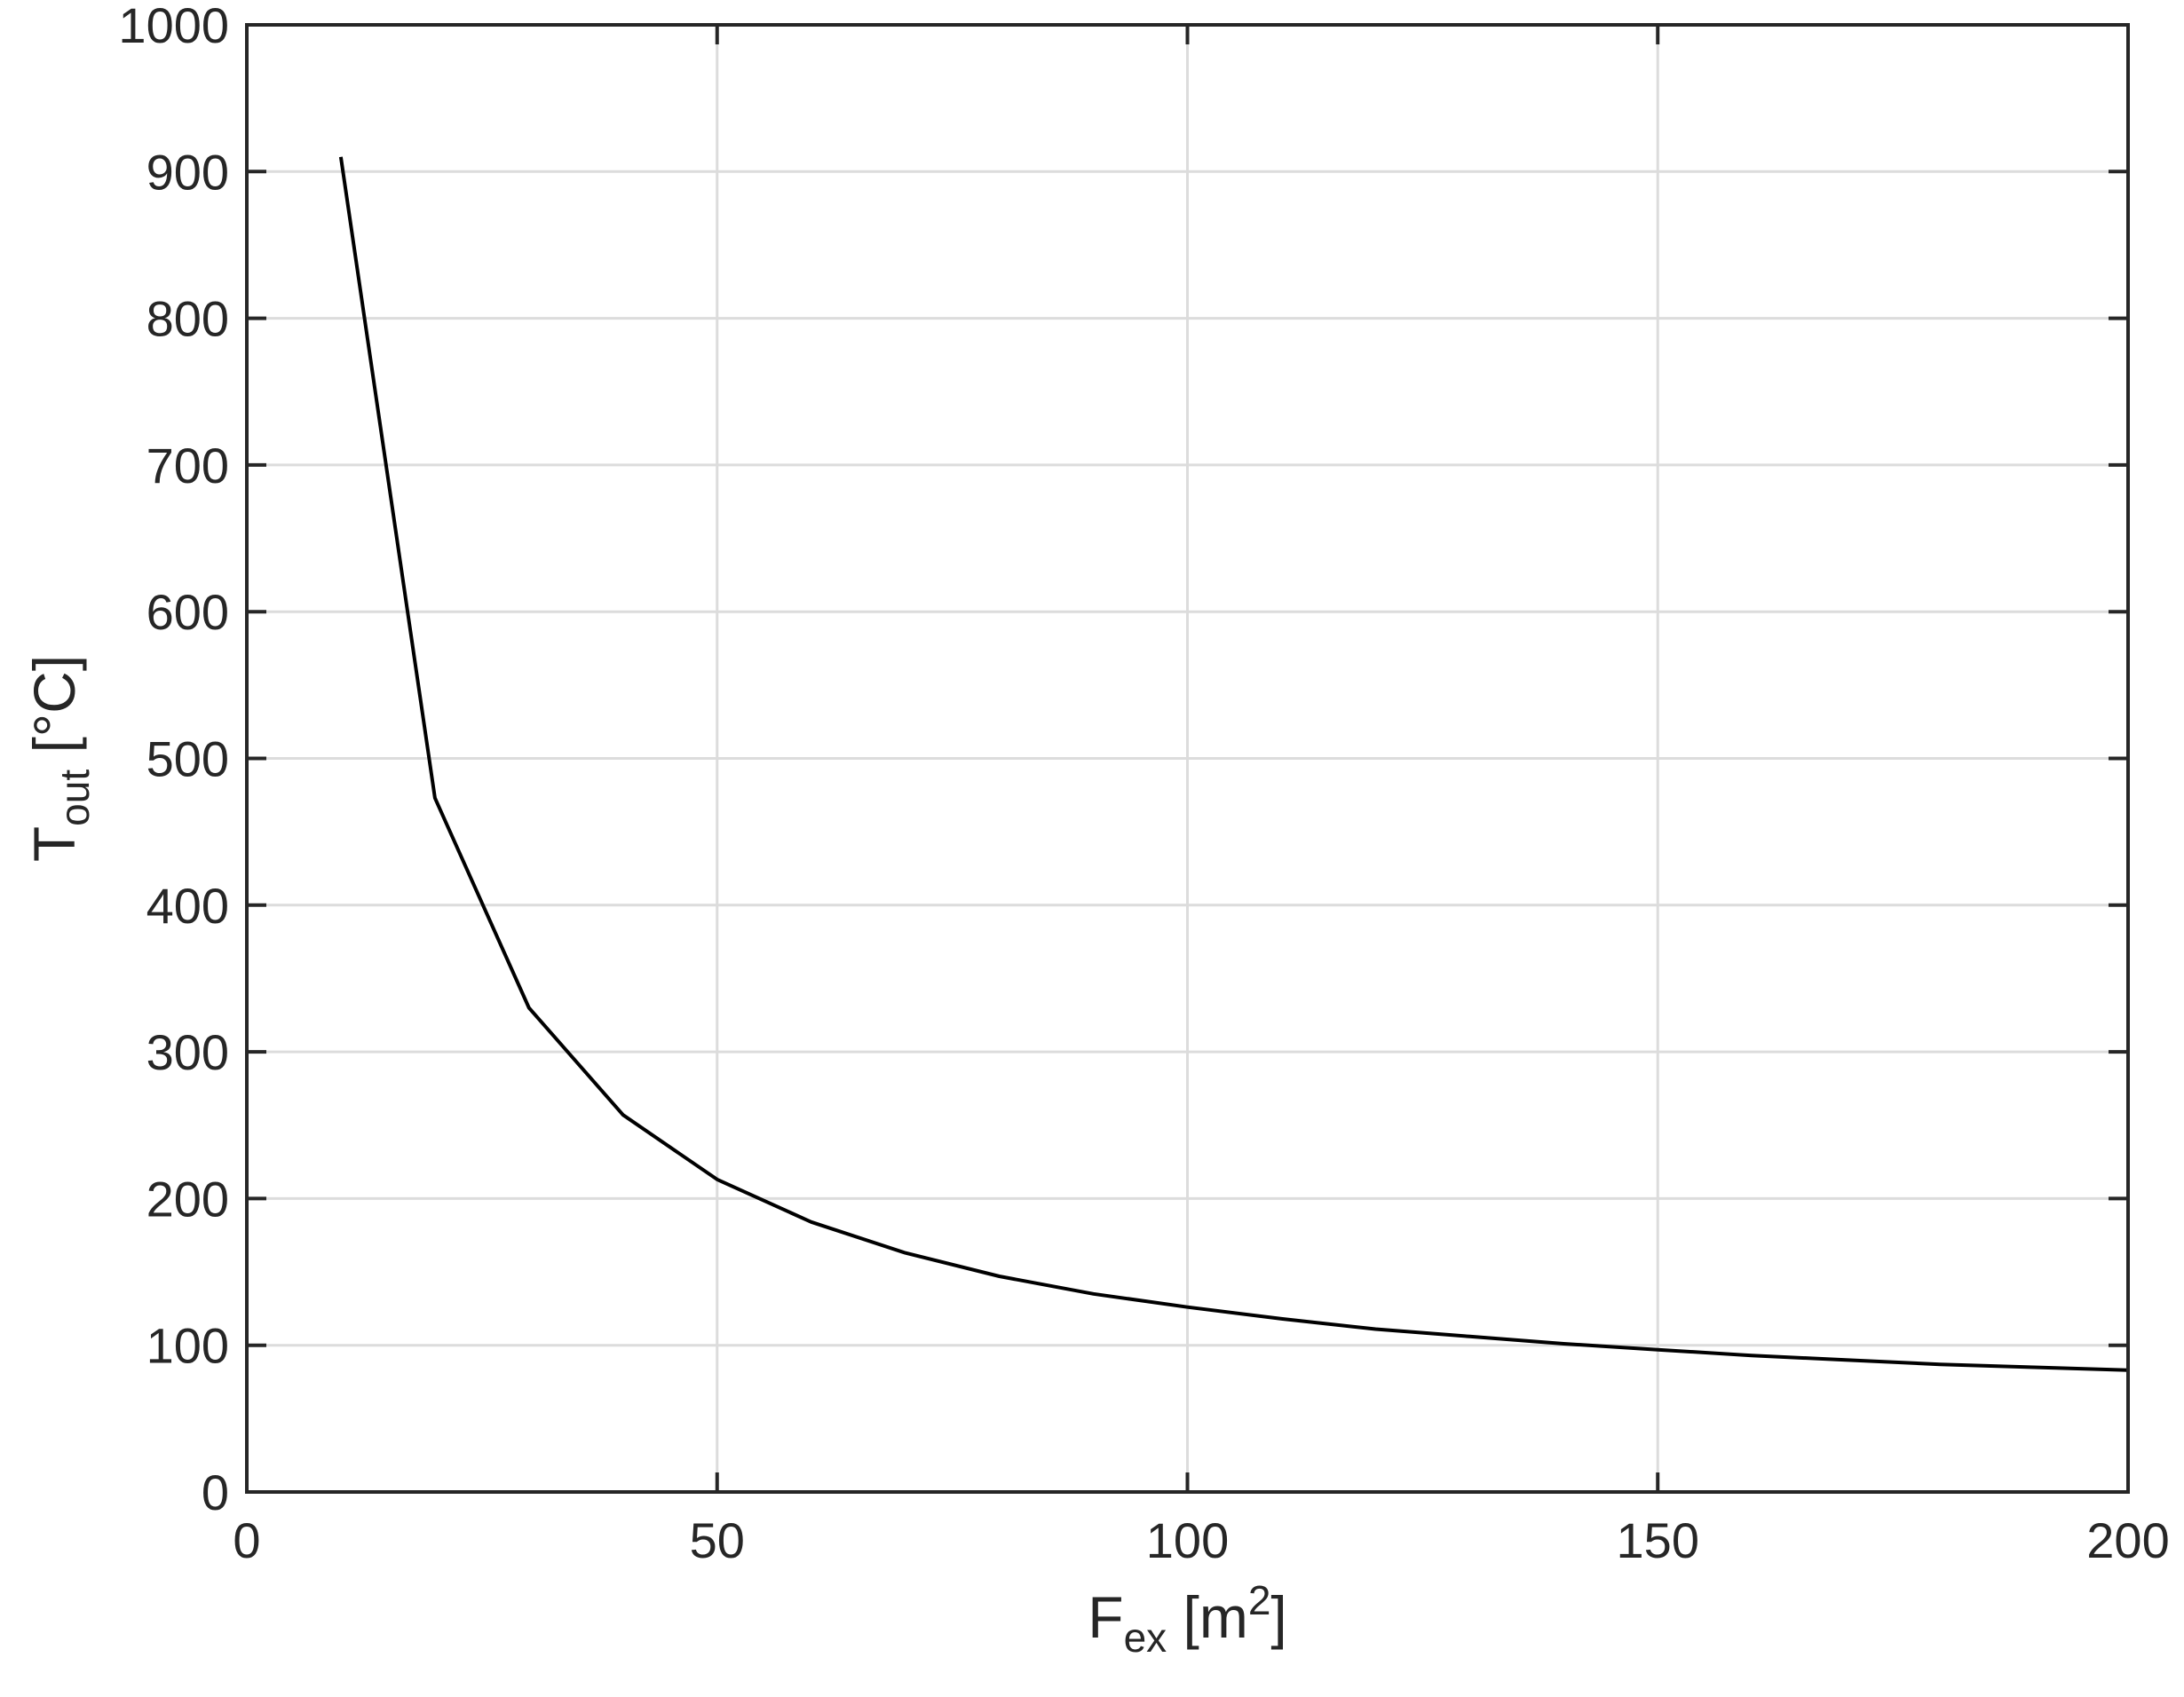 This screenshot has width=2184, height=1697. I want to click on y-tick-labels: 0 100 200 300 400 500 600 700 800 900 1000, so click(173, 760).